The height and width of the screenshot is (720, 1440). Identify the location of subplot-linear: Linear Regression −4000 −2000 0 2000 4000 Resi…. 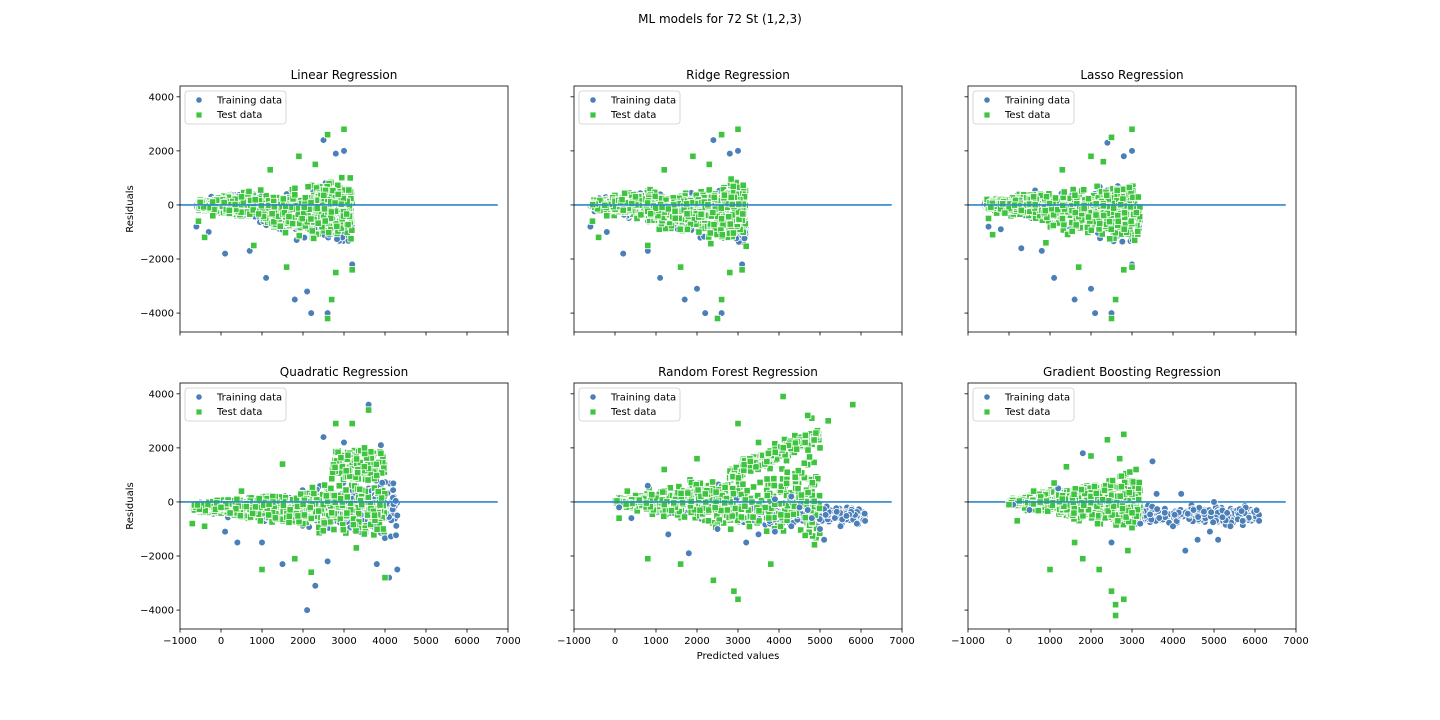
(317, 202).